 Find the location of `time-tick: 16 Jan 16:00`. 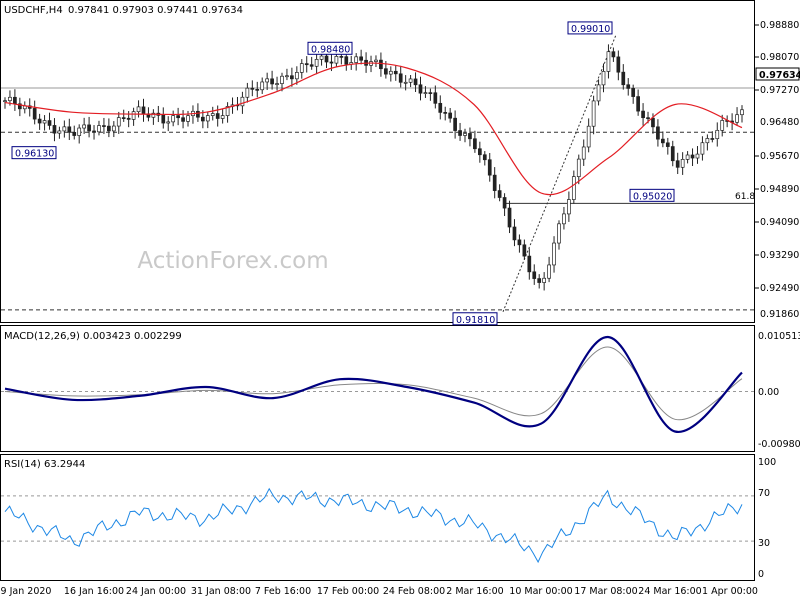

time-tick: 16 Jan 16:00 is located at coordinates (94, 591).